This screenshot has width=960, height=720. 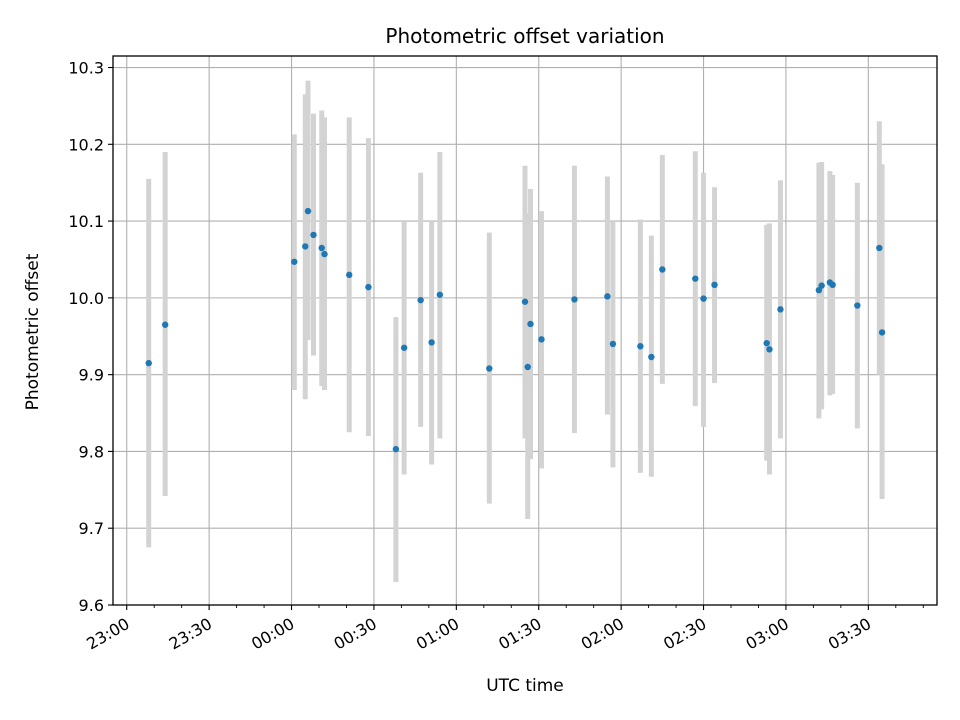 I want to click on y-tick-label: 9.7, so click(x=91, y=528).